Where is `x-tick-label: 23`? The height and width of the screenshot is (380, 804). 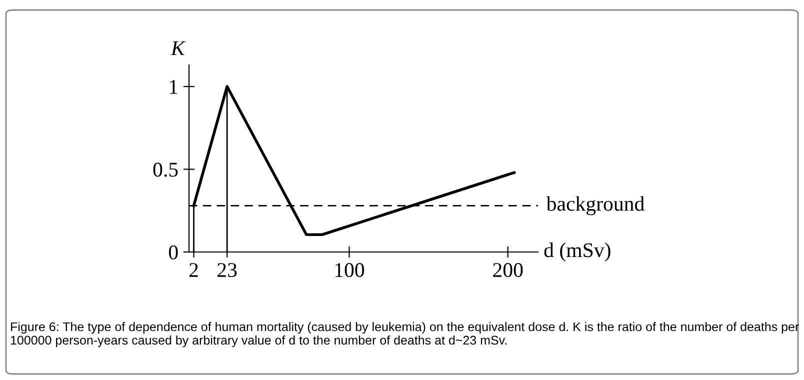 x-tick-label: 23 is located at coordinates (227, 270).